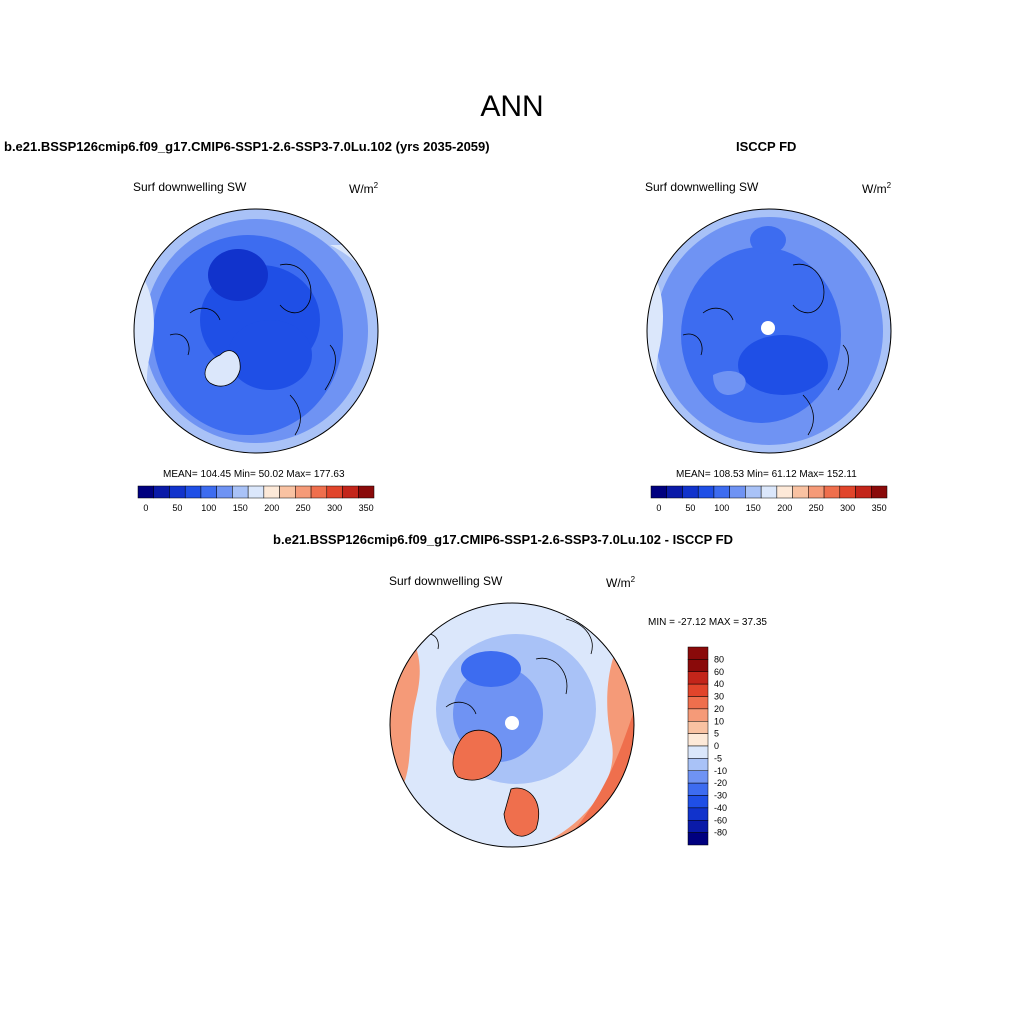 This screenshot has height=1024, width=1024. Describe the element at coordinates (658, 508) in the screenshot. I see `panel-2-colorbar-tick-label: 0` at that location.